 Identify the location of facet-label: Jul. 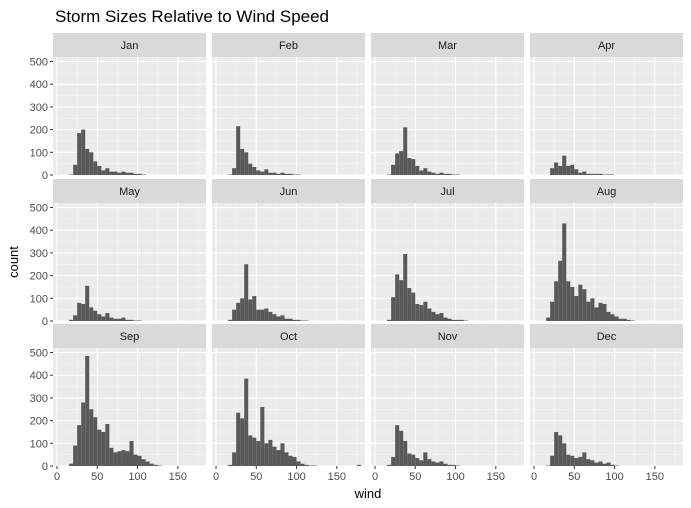
(447, 192).